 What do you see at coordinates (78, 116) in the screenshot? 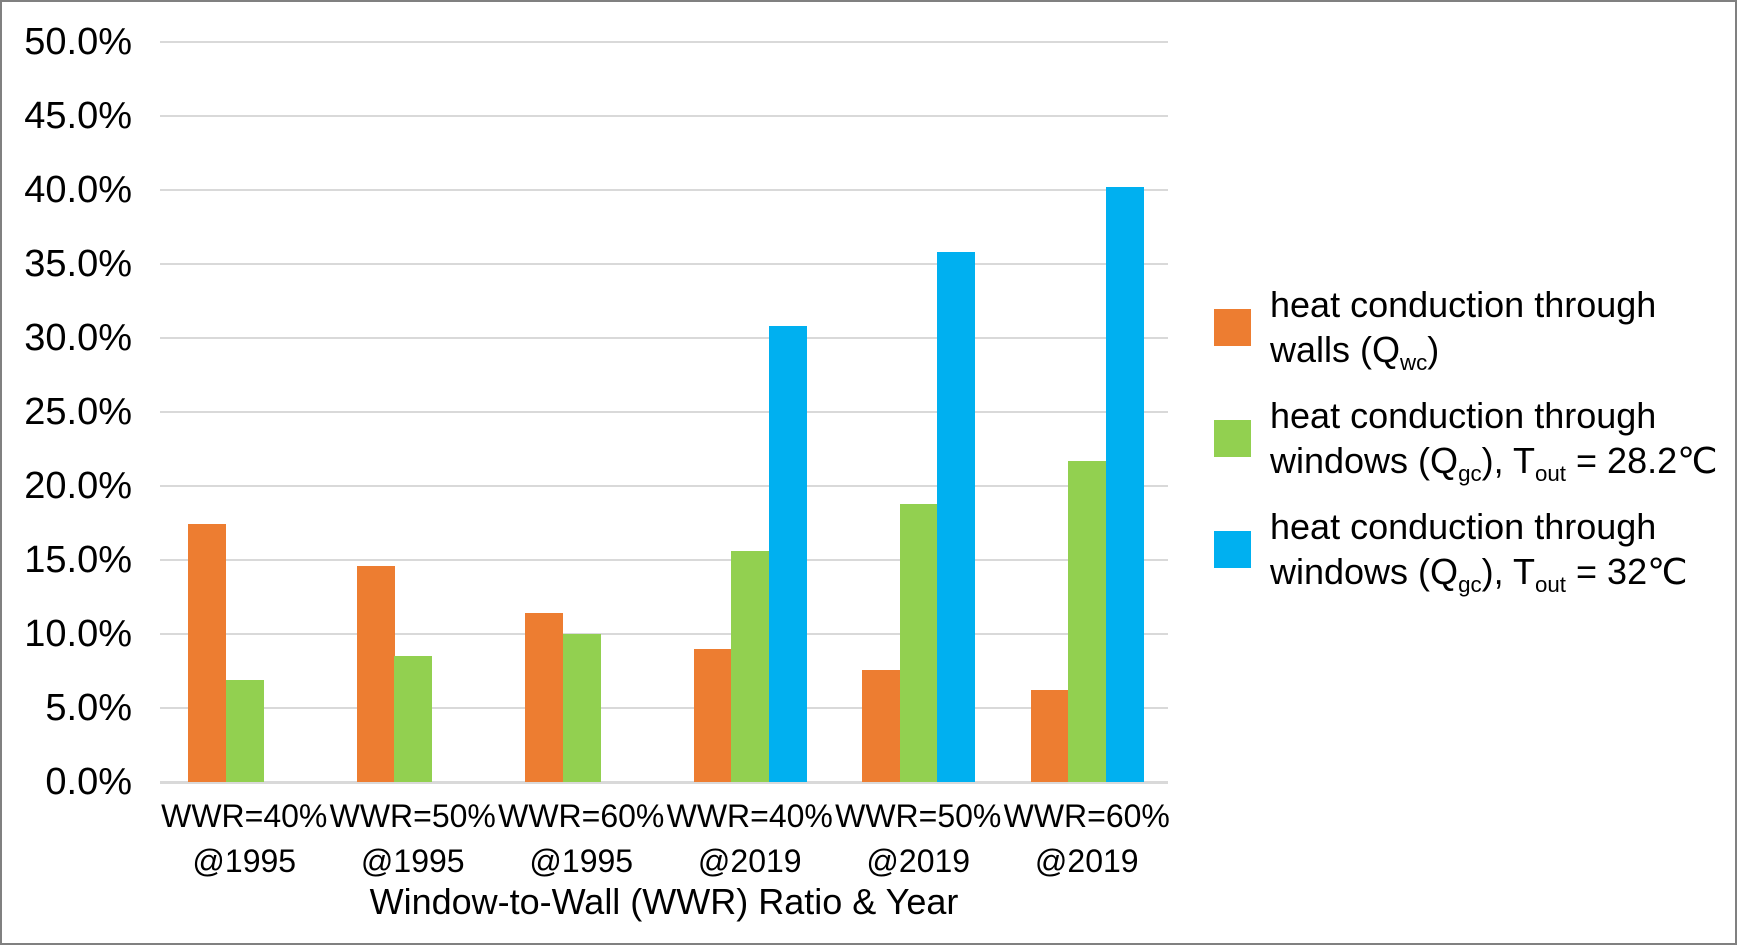
I see `y-tick-label: 45.0%` at bounding box center [78, 116].